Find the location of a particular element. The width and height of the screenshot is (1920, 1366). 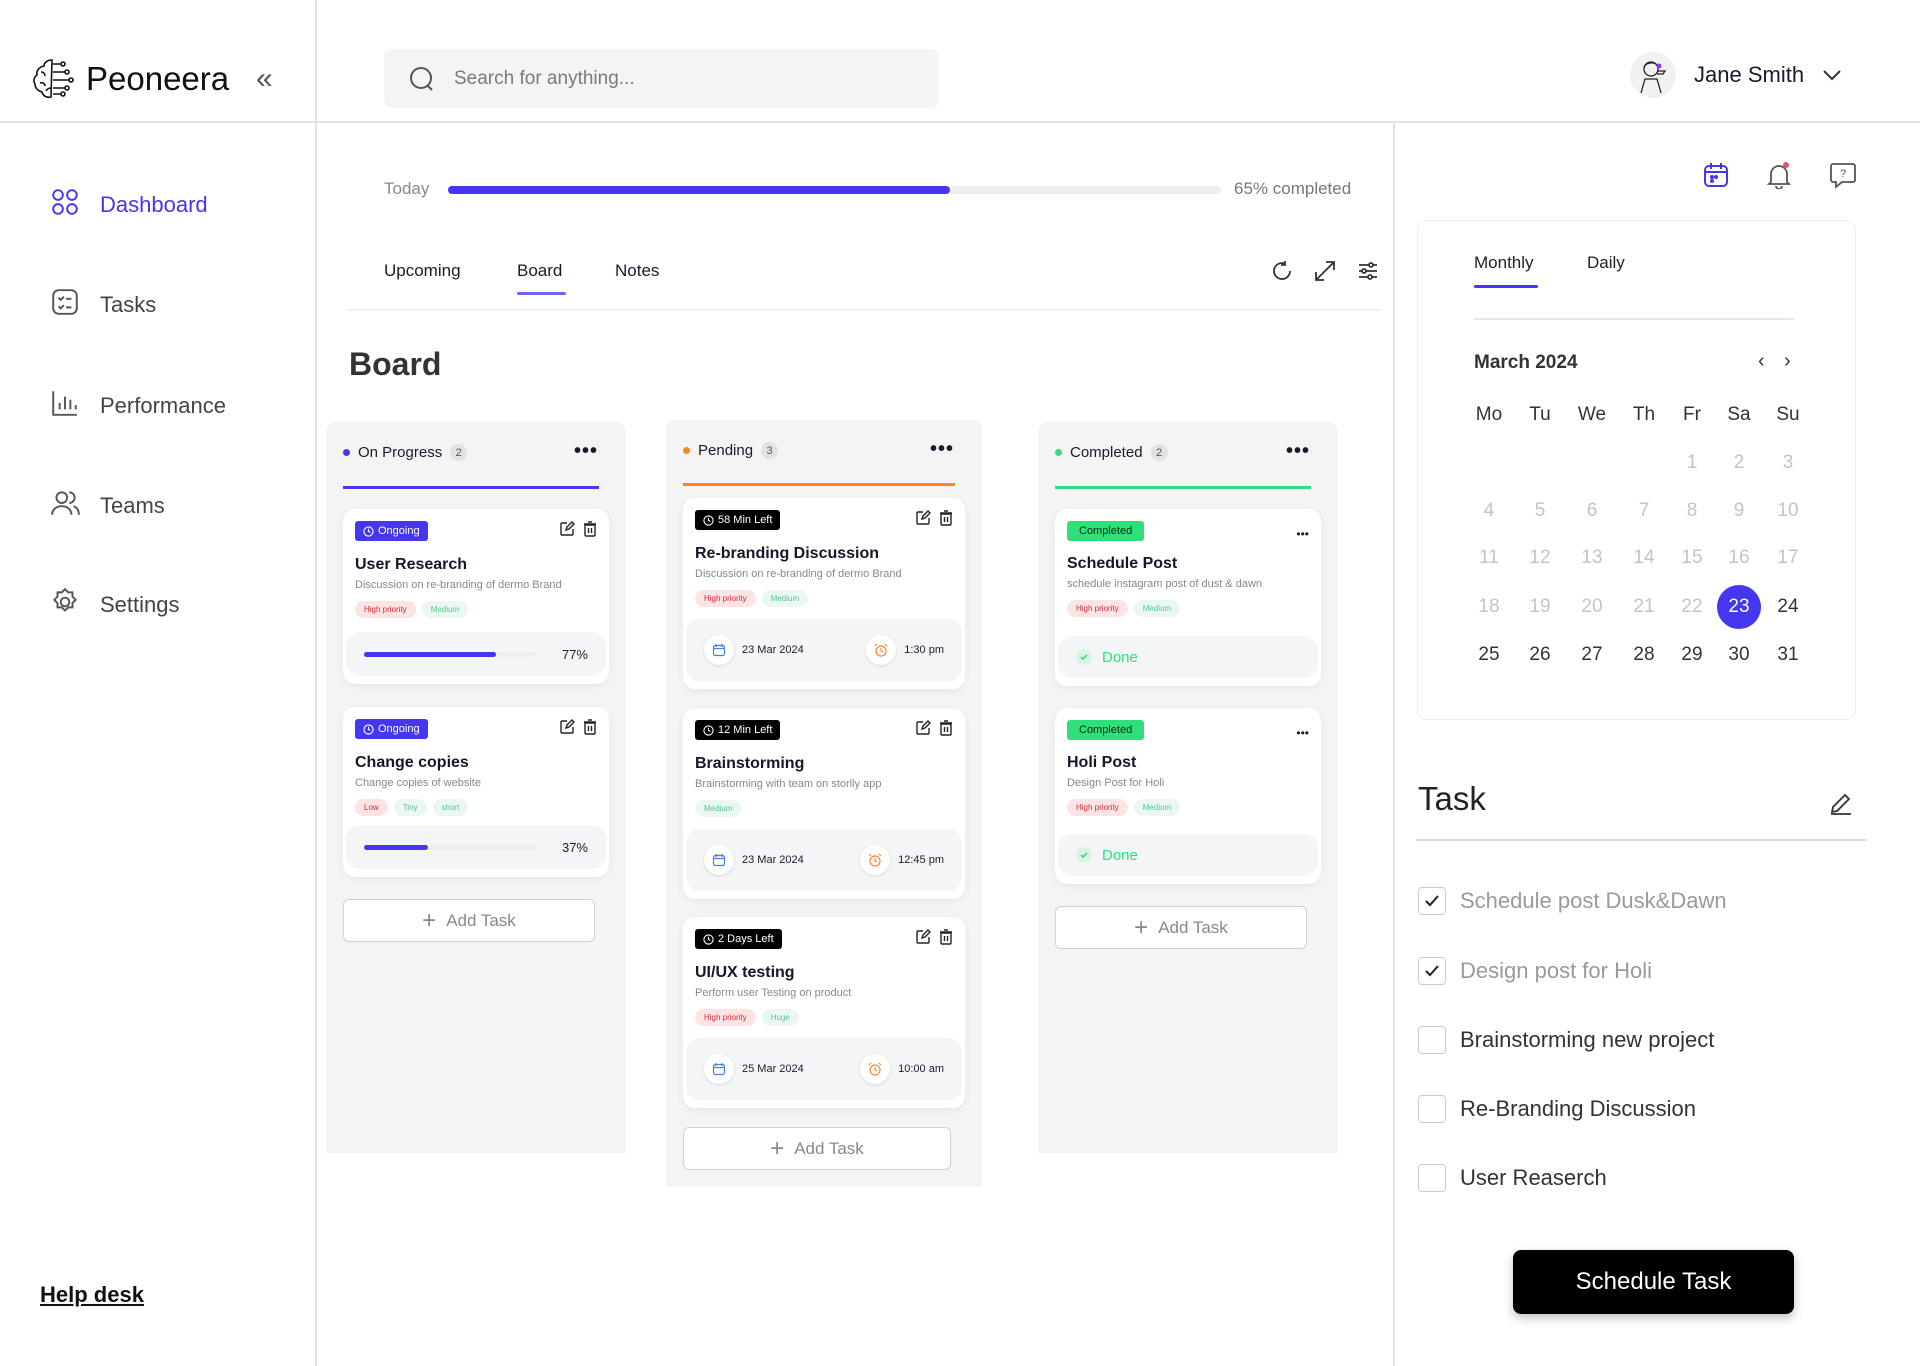

calendar-day: 22 is located at coordinates (1692, 606).